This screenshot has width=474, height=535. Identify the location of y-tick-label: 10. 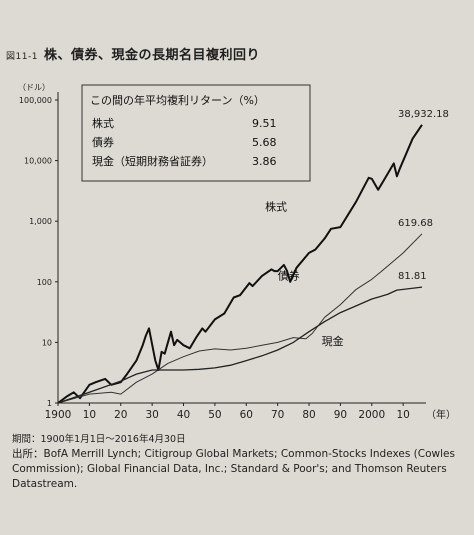
(47, 342).